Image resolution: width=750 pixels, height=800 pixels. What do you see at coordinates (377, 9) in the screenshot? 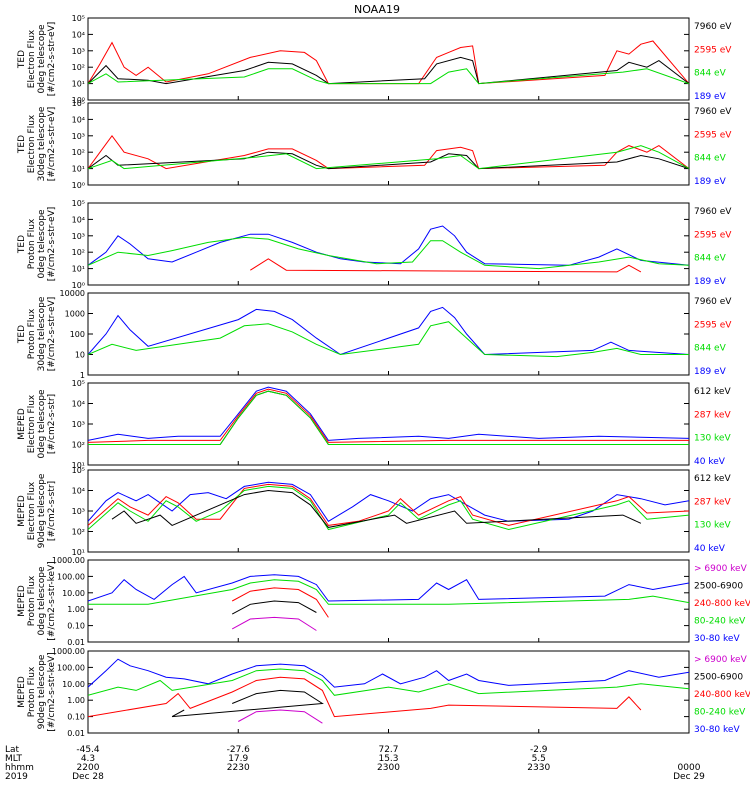
I see `chart-title: NOAA19` at bounding box center [377, 9].